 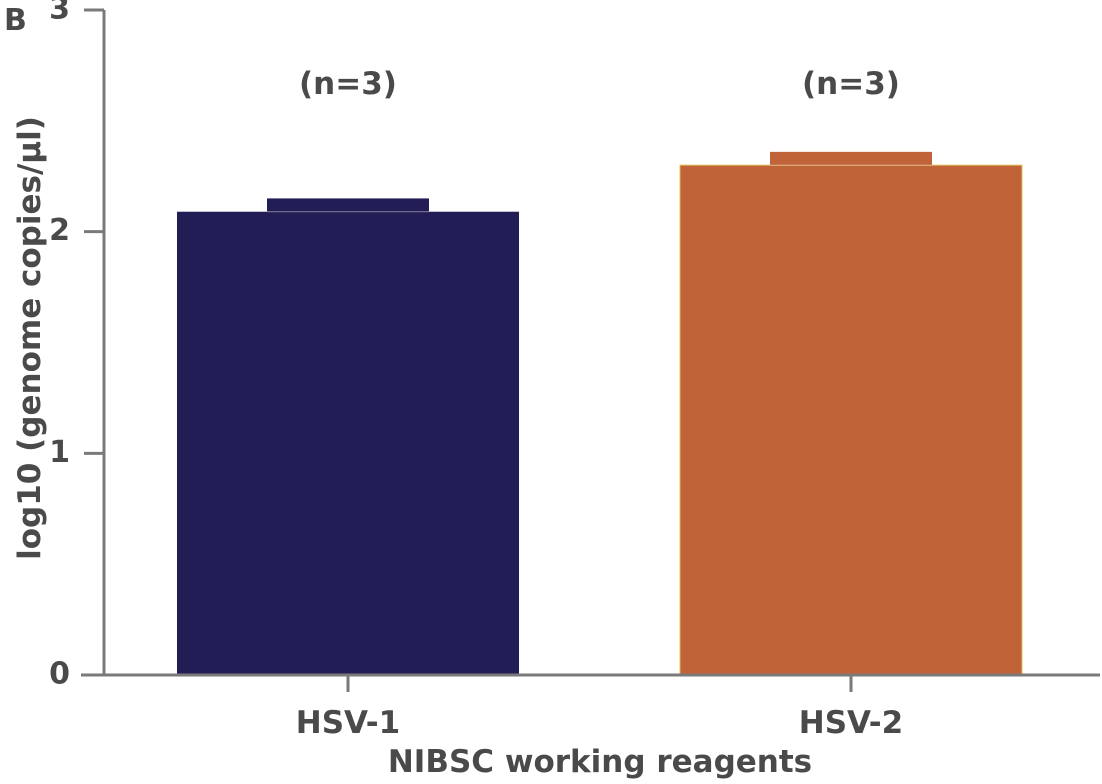 What do you see at coordinates (600, 762) in the screenshot?
I see `x-axis-title: NIBSC working reagents` at bounding box center [600, 762].